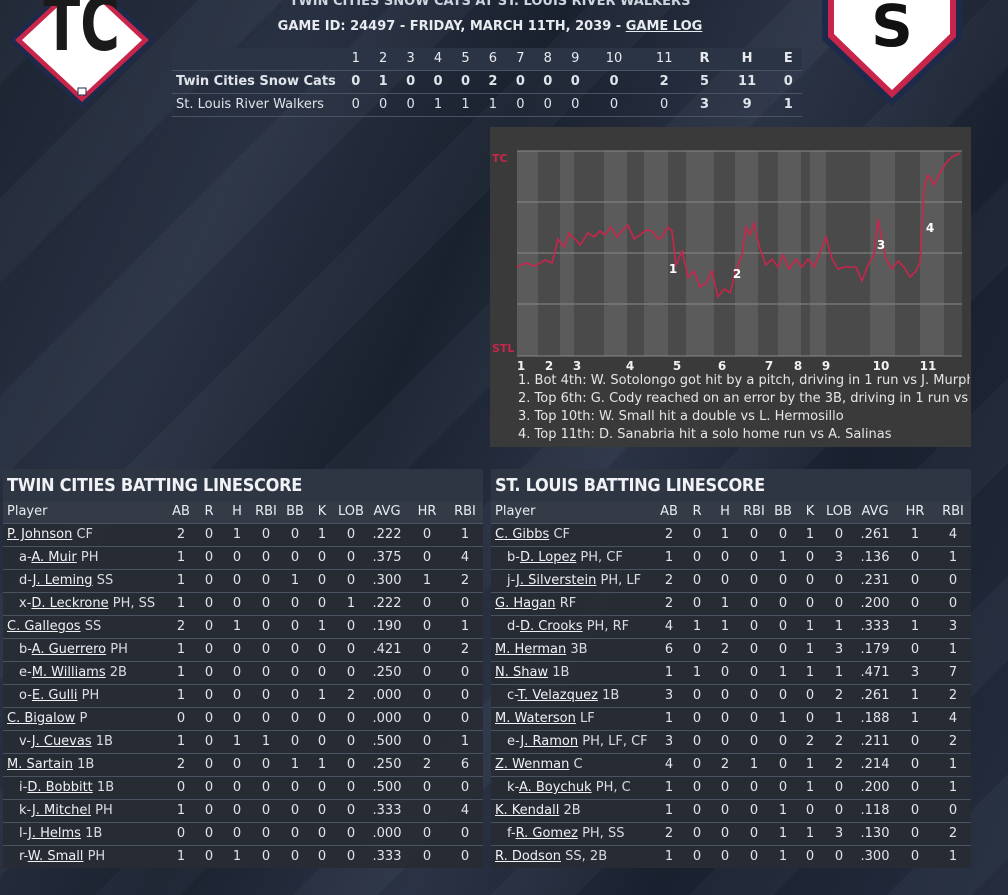 This screenshot has width=1008, height=895. I want to click on player-link: W. Small, so click(55, 857).